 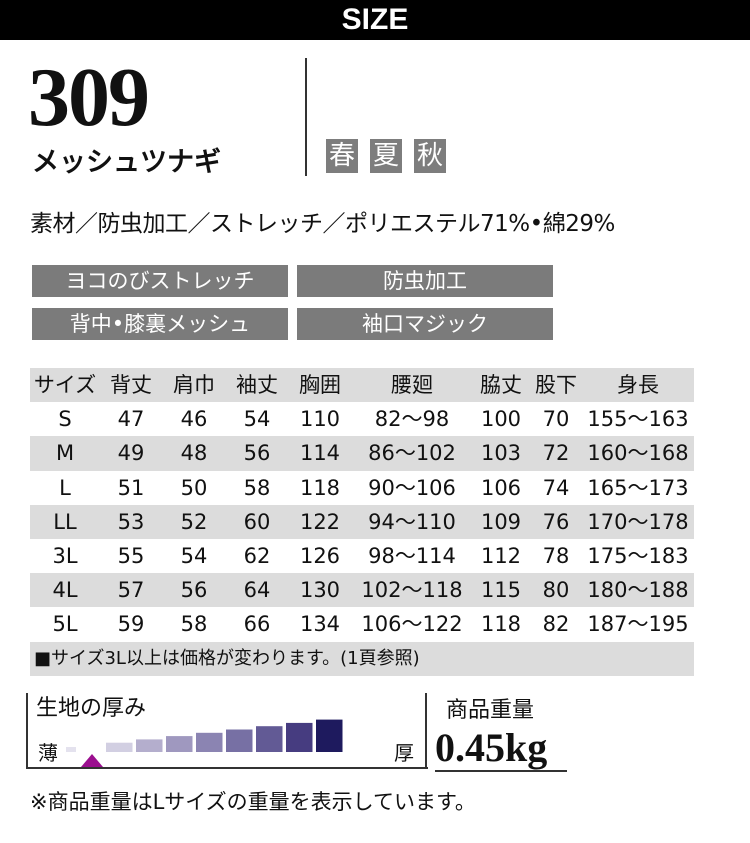 I want to click on table-cell: L, so click(x=65, y=487).